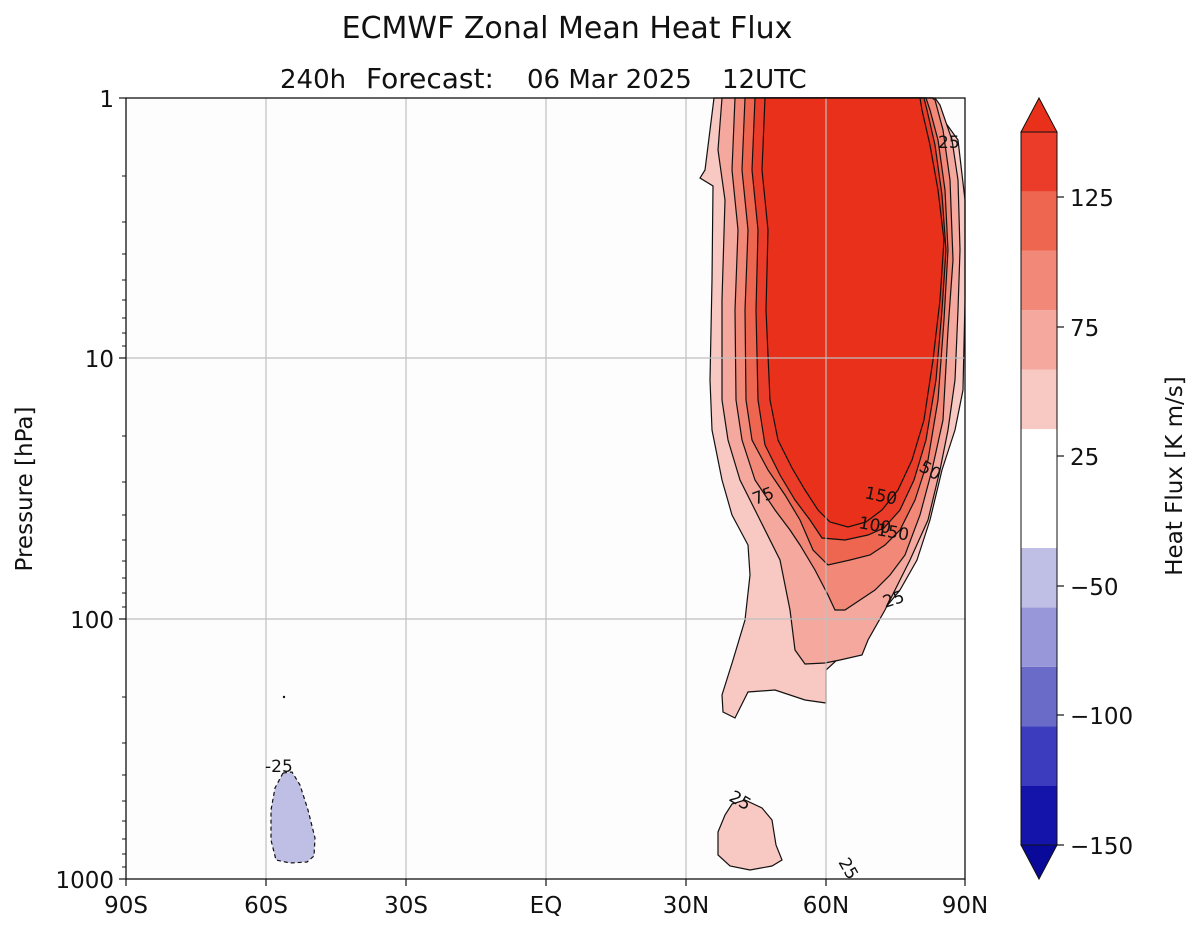  Describe the element at coordinates (284, 697) in the screenshot. I see `contour-dot` at that location.